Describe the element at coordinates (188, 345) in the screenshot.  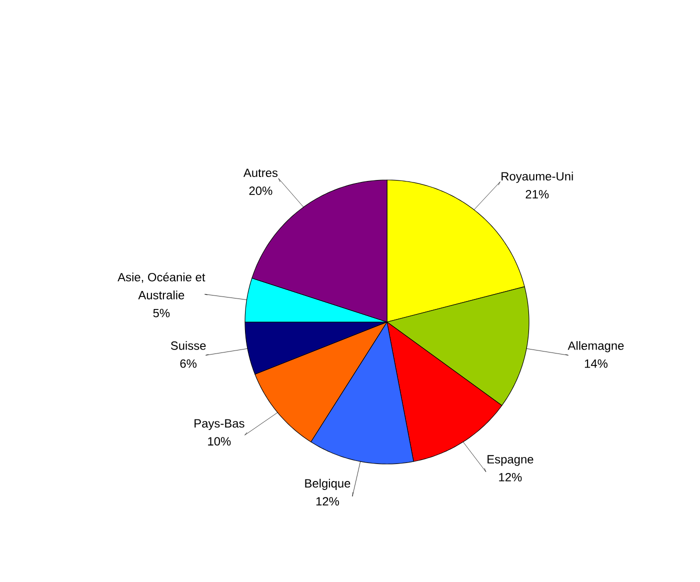
I see `slice-label: Suisse` at that location.